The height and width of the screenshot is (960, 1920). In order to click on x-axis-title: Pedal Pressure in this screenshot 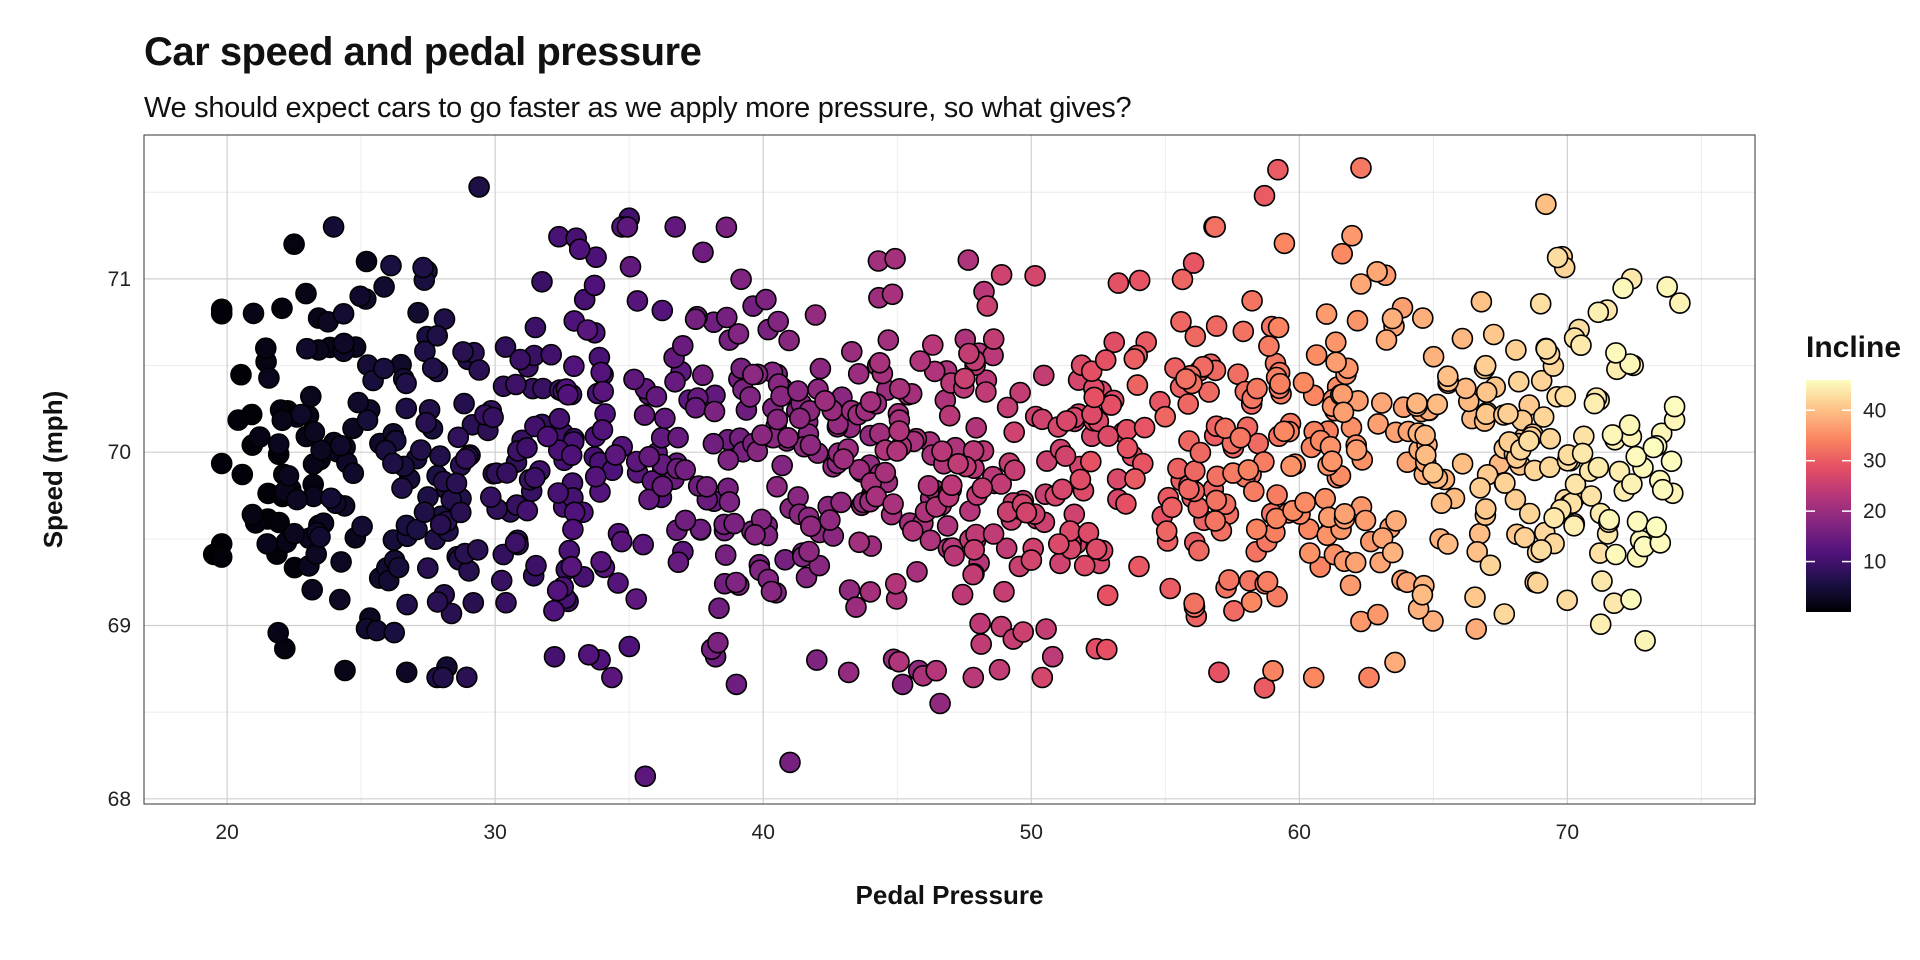, I will do `click(950, 895)`.